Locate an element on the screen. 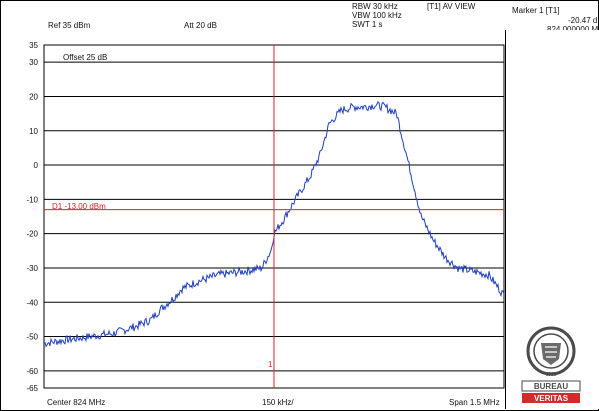  y-tick-label: -50 is located at coordinates (32, 337).